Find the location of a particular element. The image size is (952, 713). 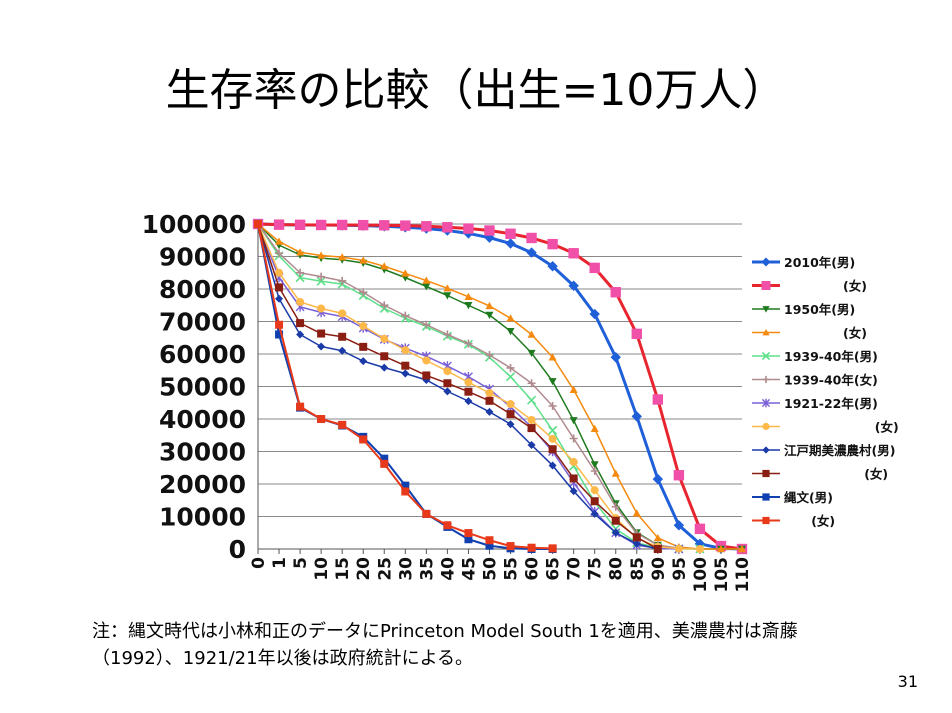

x-tick-label: 10 is located at coordinates (322, 569).